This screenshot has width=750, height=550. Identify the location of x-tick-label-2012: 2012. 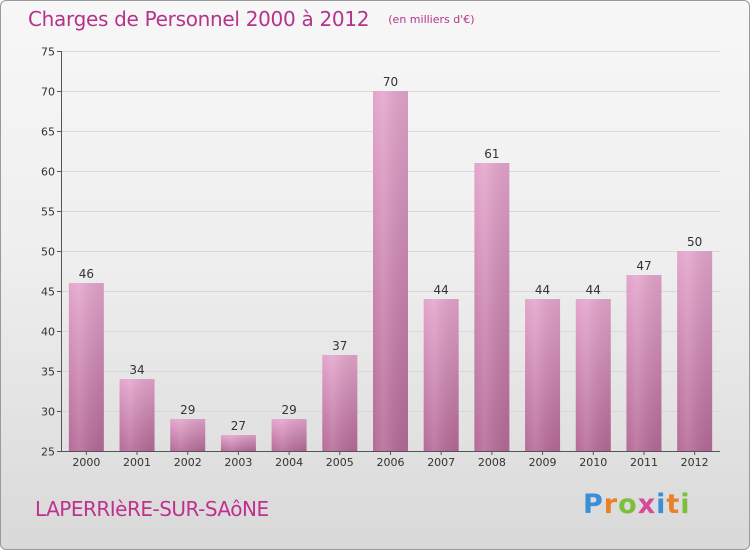
(695, 462).